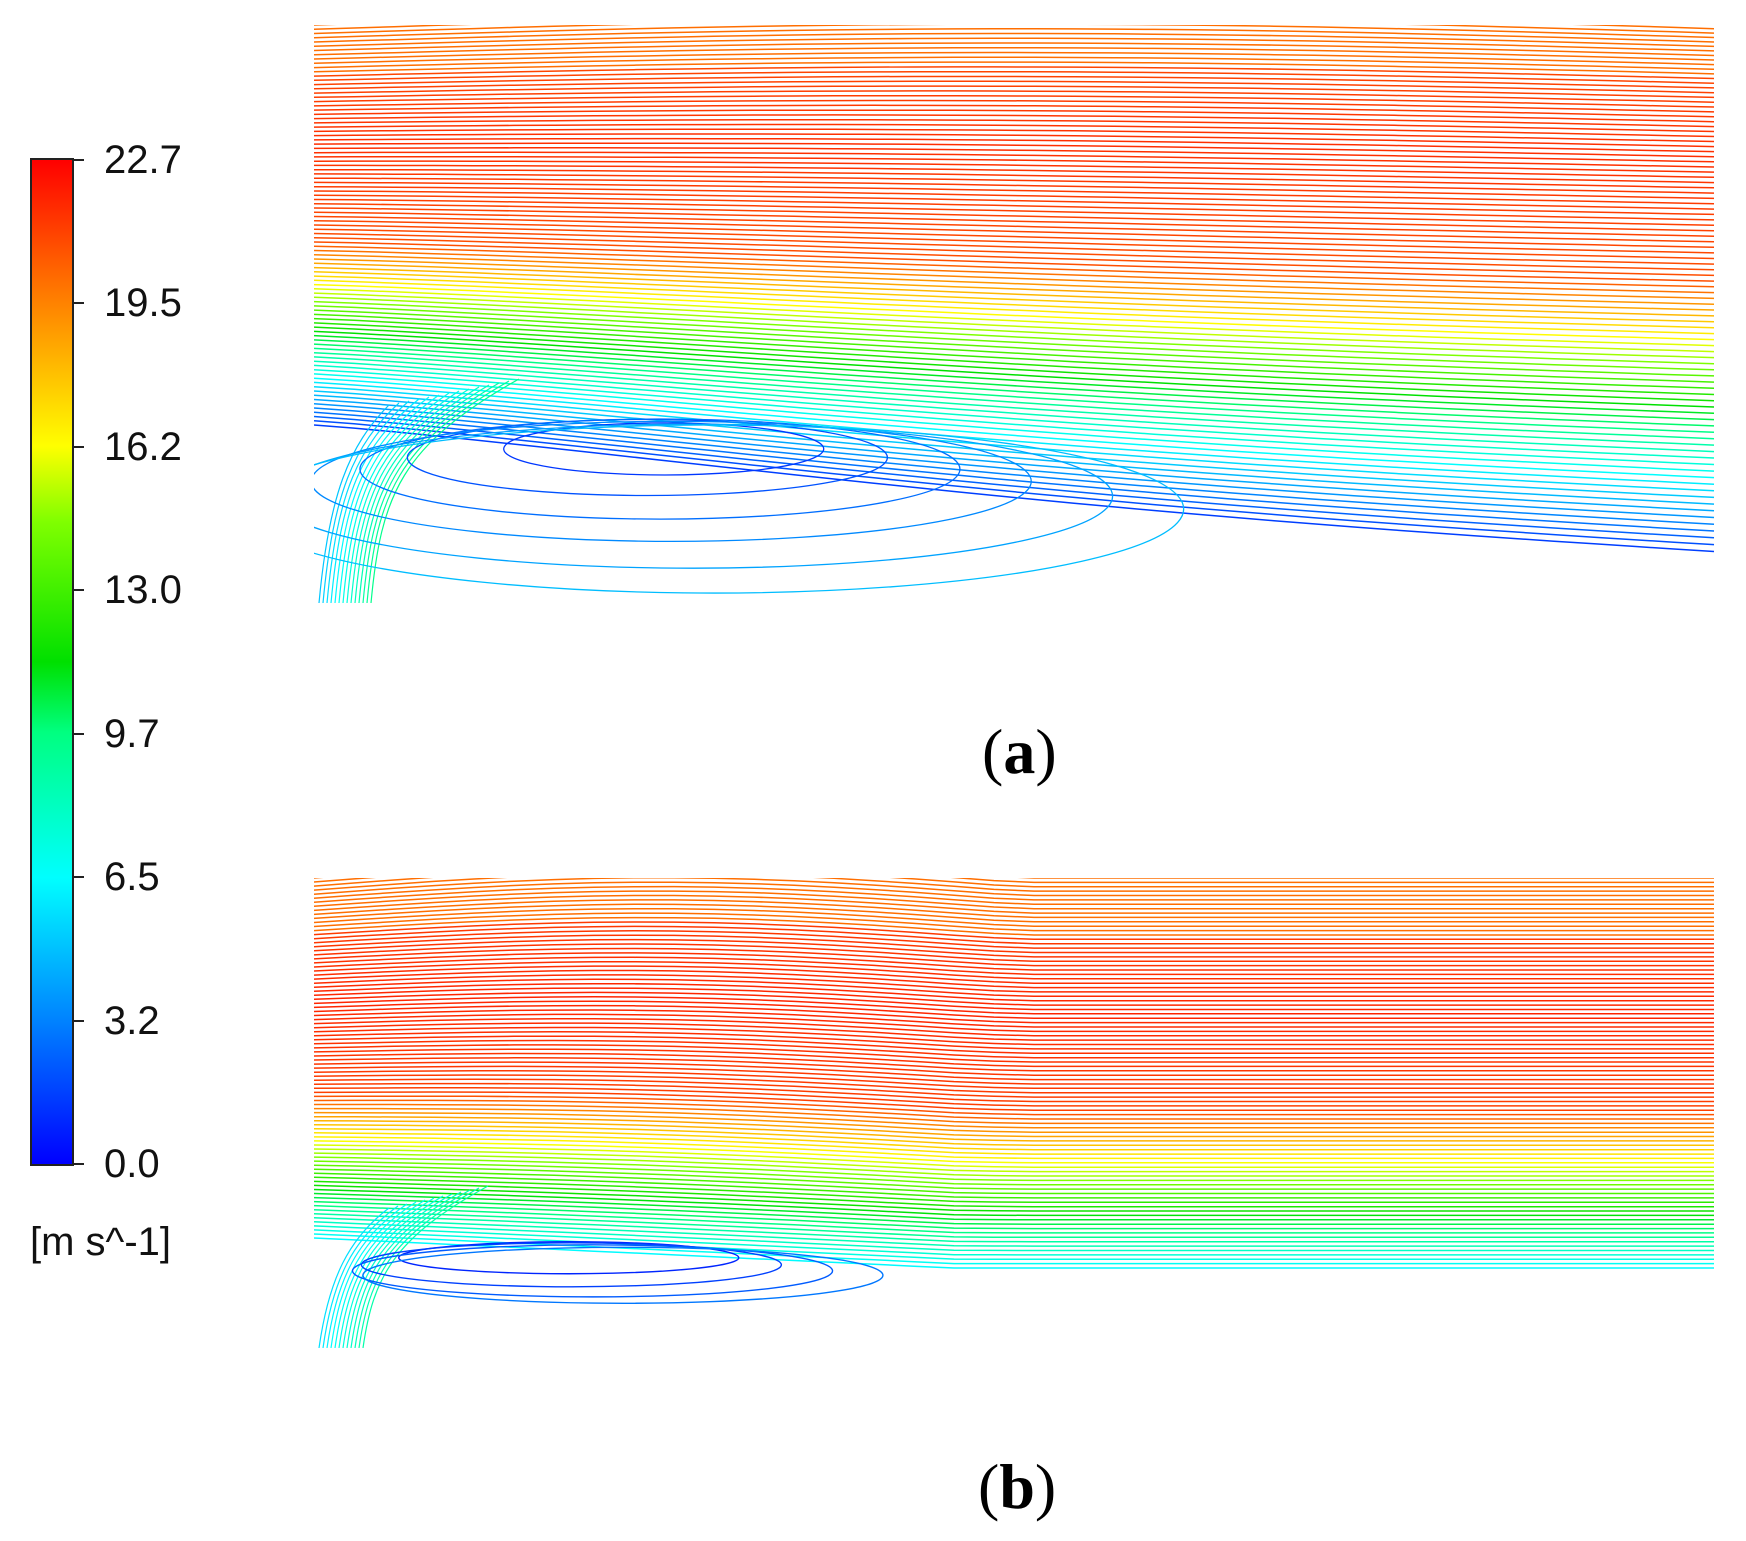 This screenshot has width=1746, height=1541. I want to click on caption-a: (a), so click(1019, 751).